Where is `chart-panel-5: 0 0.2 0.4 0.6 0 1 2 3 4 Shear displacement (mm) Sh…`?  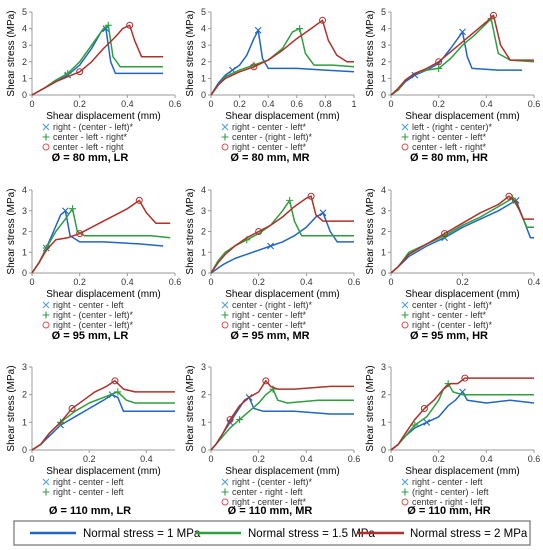 chart-panel-5: 0 0.2 0.4 0.6 0 1 2 3 4 Shear displacement (mm) Sh… is located at coordinates (272, 257).